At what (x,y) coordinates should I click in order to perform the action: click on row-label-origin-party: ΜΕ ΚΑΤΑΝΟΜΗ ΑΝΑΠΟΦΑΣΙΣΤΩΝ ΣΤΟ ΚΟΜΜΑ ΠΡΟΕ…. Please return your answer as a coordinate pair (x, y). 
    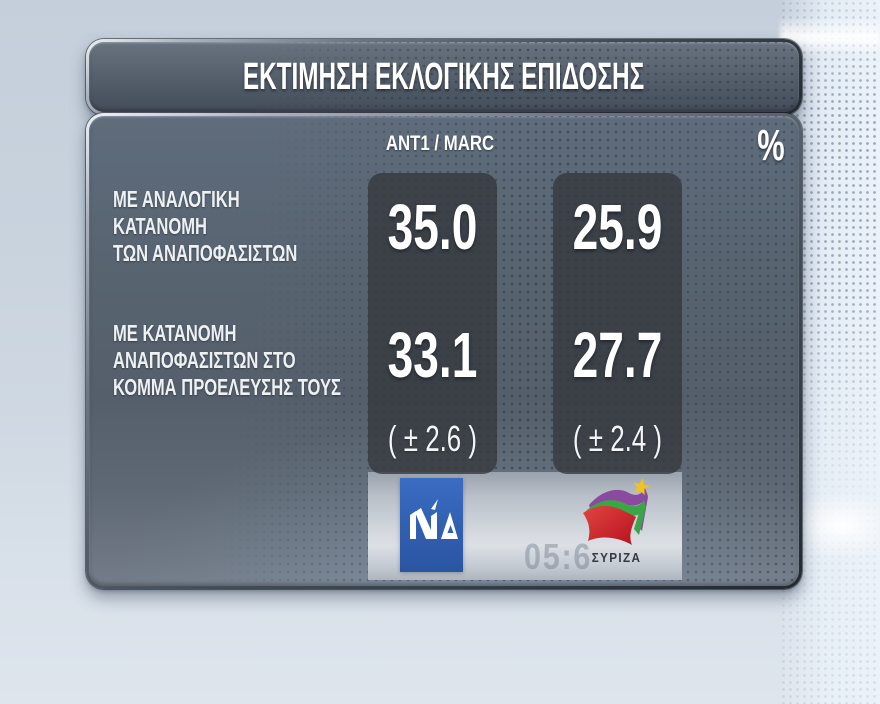
    Looking at the image, I should click on (227, 360).